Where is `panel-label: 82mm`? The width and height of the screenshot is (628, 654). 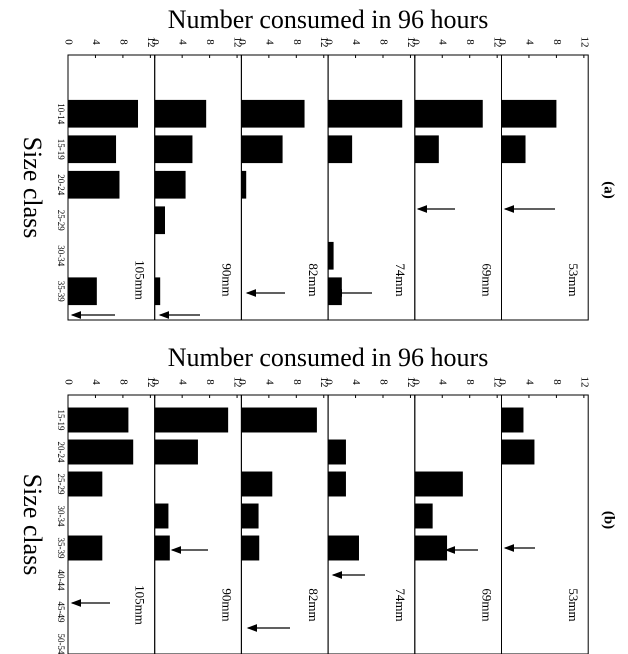
panel-label: 82mm is located at coordinates (313, 279).